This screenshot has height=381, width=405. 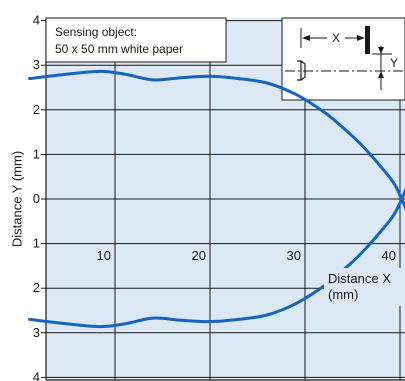 What do you see at coordinates (394, 63) in the screenshot?
I see `inset-y-label: Y` at bounding box center [394, 63].